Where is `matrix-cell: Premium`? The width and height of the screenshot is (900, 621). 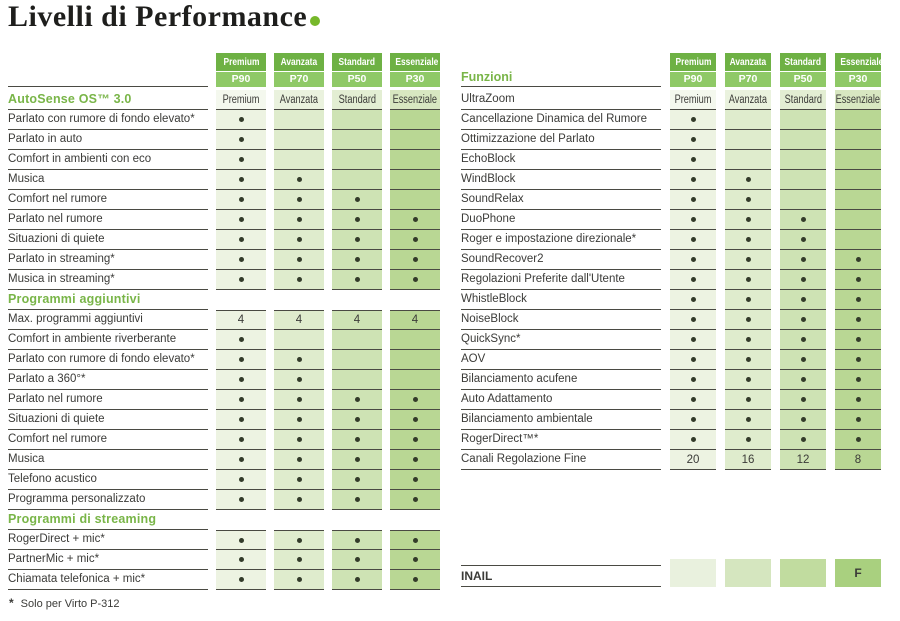
matrix-cell: Premium is located at coordinates (241, 100).